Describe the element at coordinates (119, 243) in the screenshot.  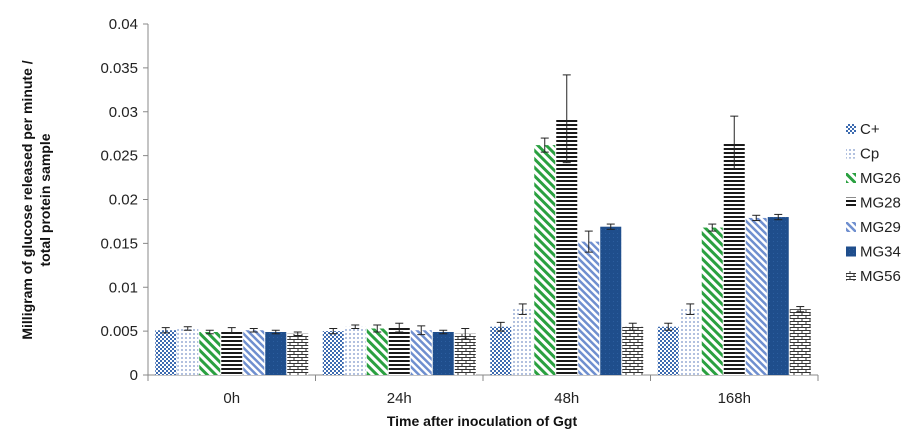
I see `y-tick-label: 0.015` at that location.